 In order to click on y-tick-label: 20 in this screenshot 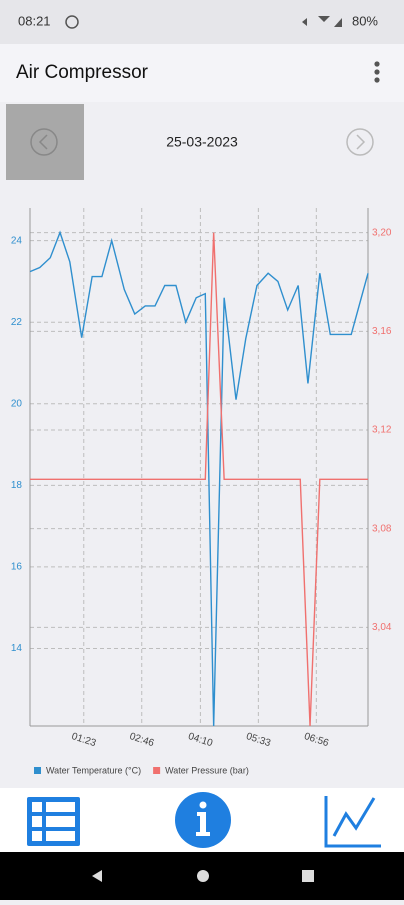, I will do `click(17, 403)`.